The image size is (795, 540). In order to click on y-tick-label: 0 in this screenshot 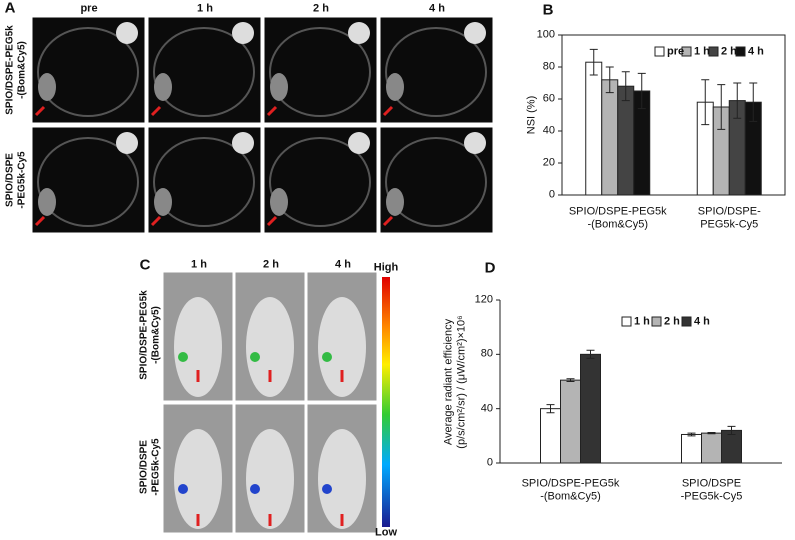, I will do `click(551, 194)`.